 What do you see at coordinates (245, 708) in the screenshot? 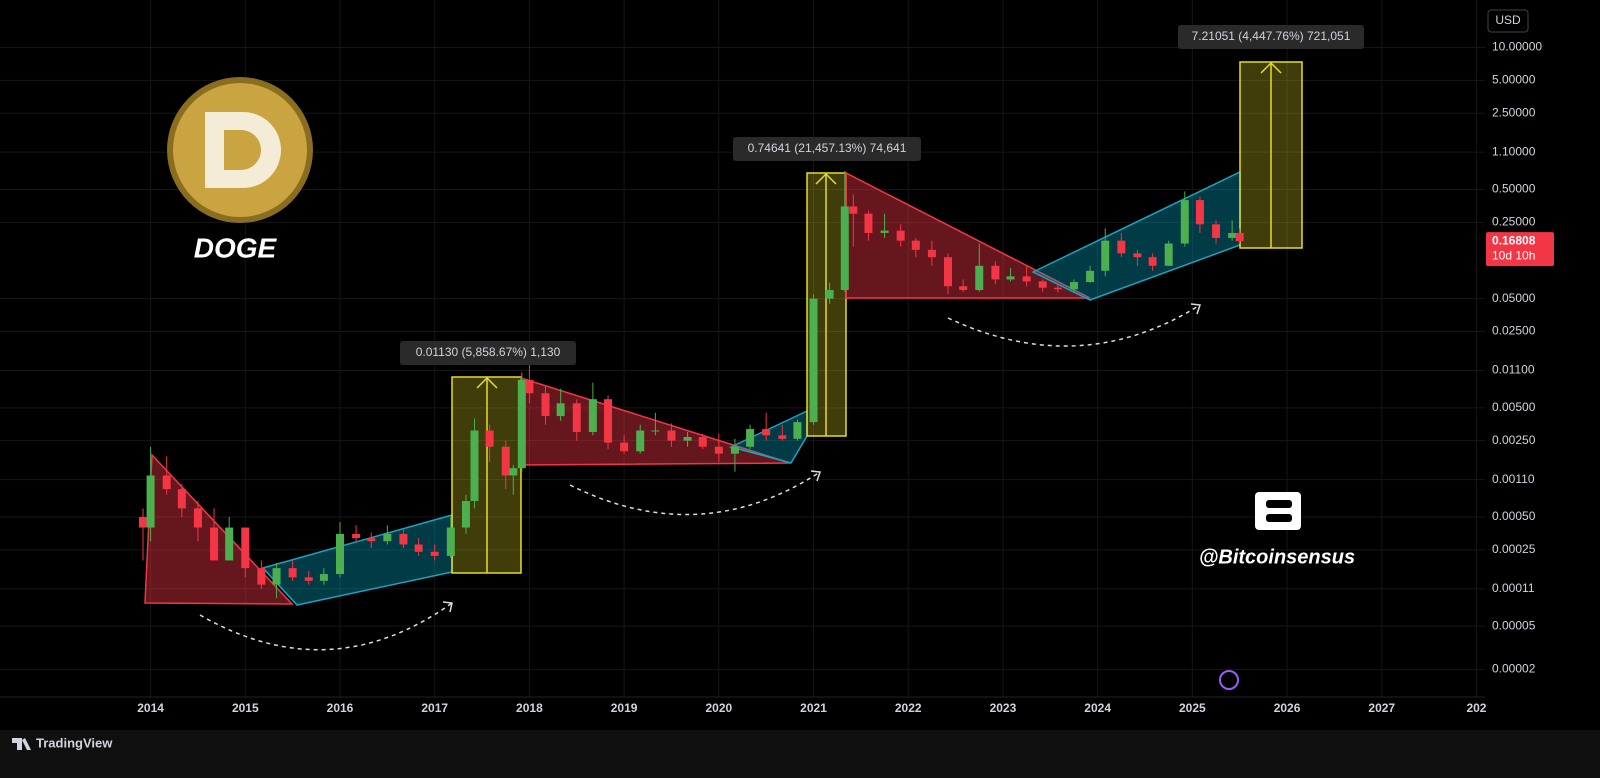
I see `x-tick-label: 2015` at bounding box center [245, 708].